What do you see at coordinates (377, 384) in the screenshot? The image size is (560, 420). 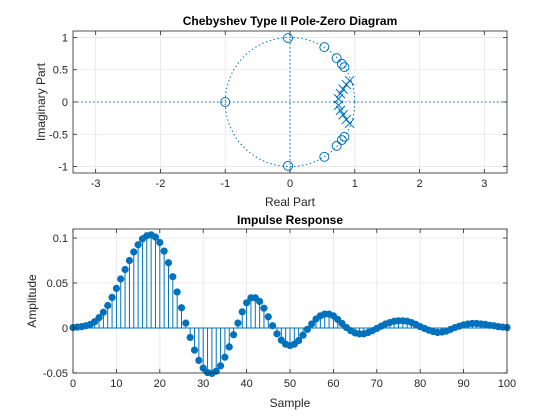 I see `ir-xtick-label: 70` at bounding box center [377, 384].